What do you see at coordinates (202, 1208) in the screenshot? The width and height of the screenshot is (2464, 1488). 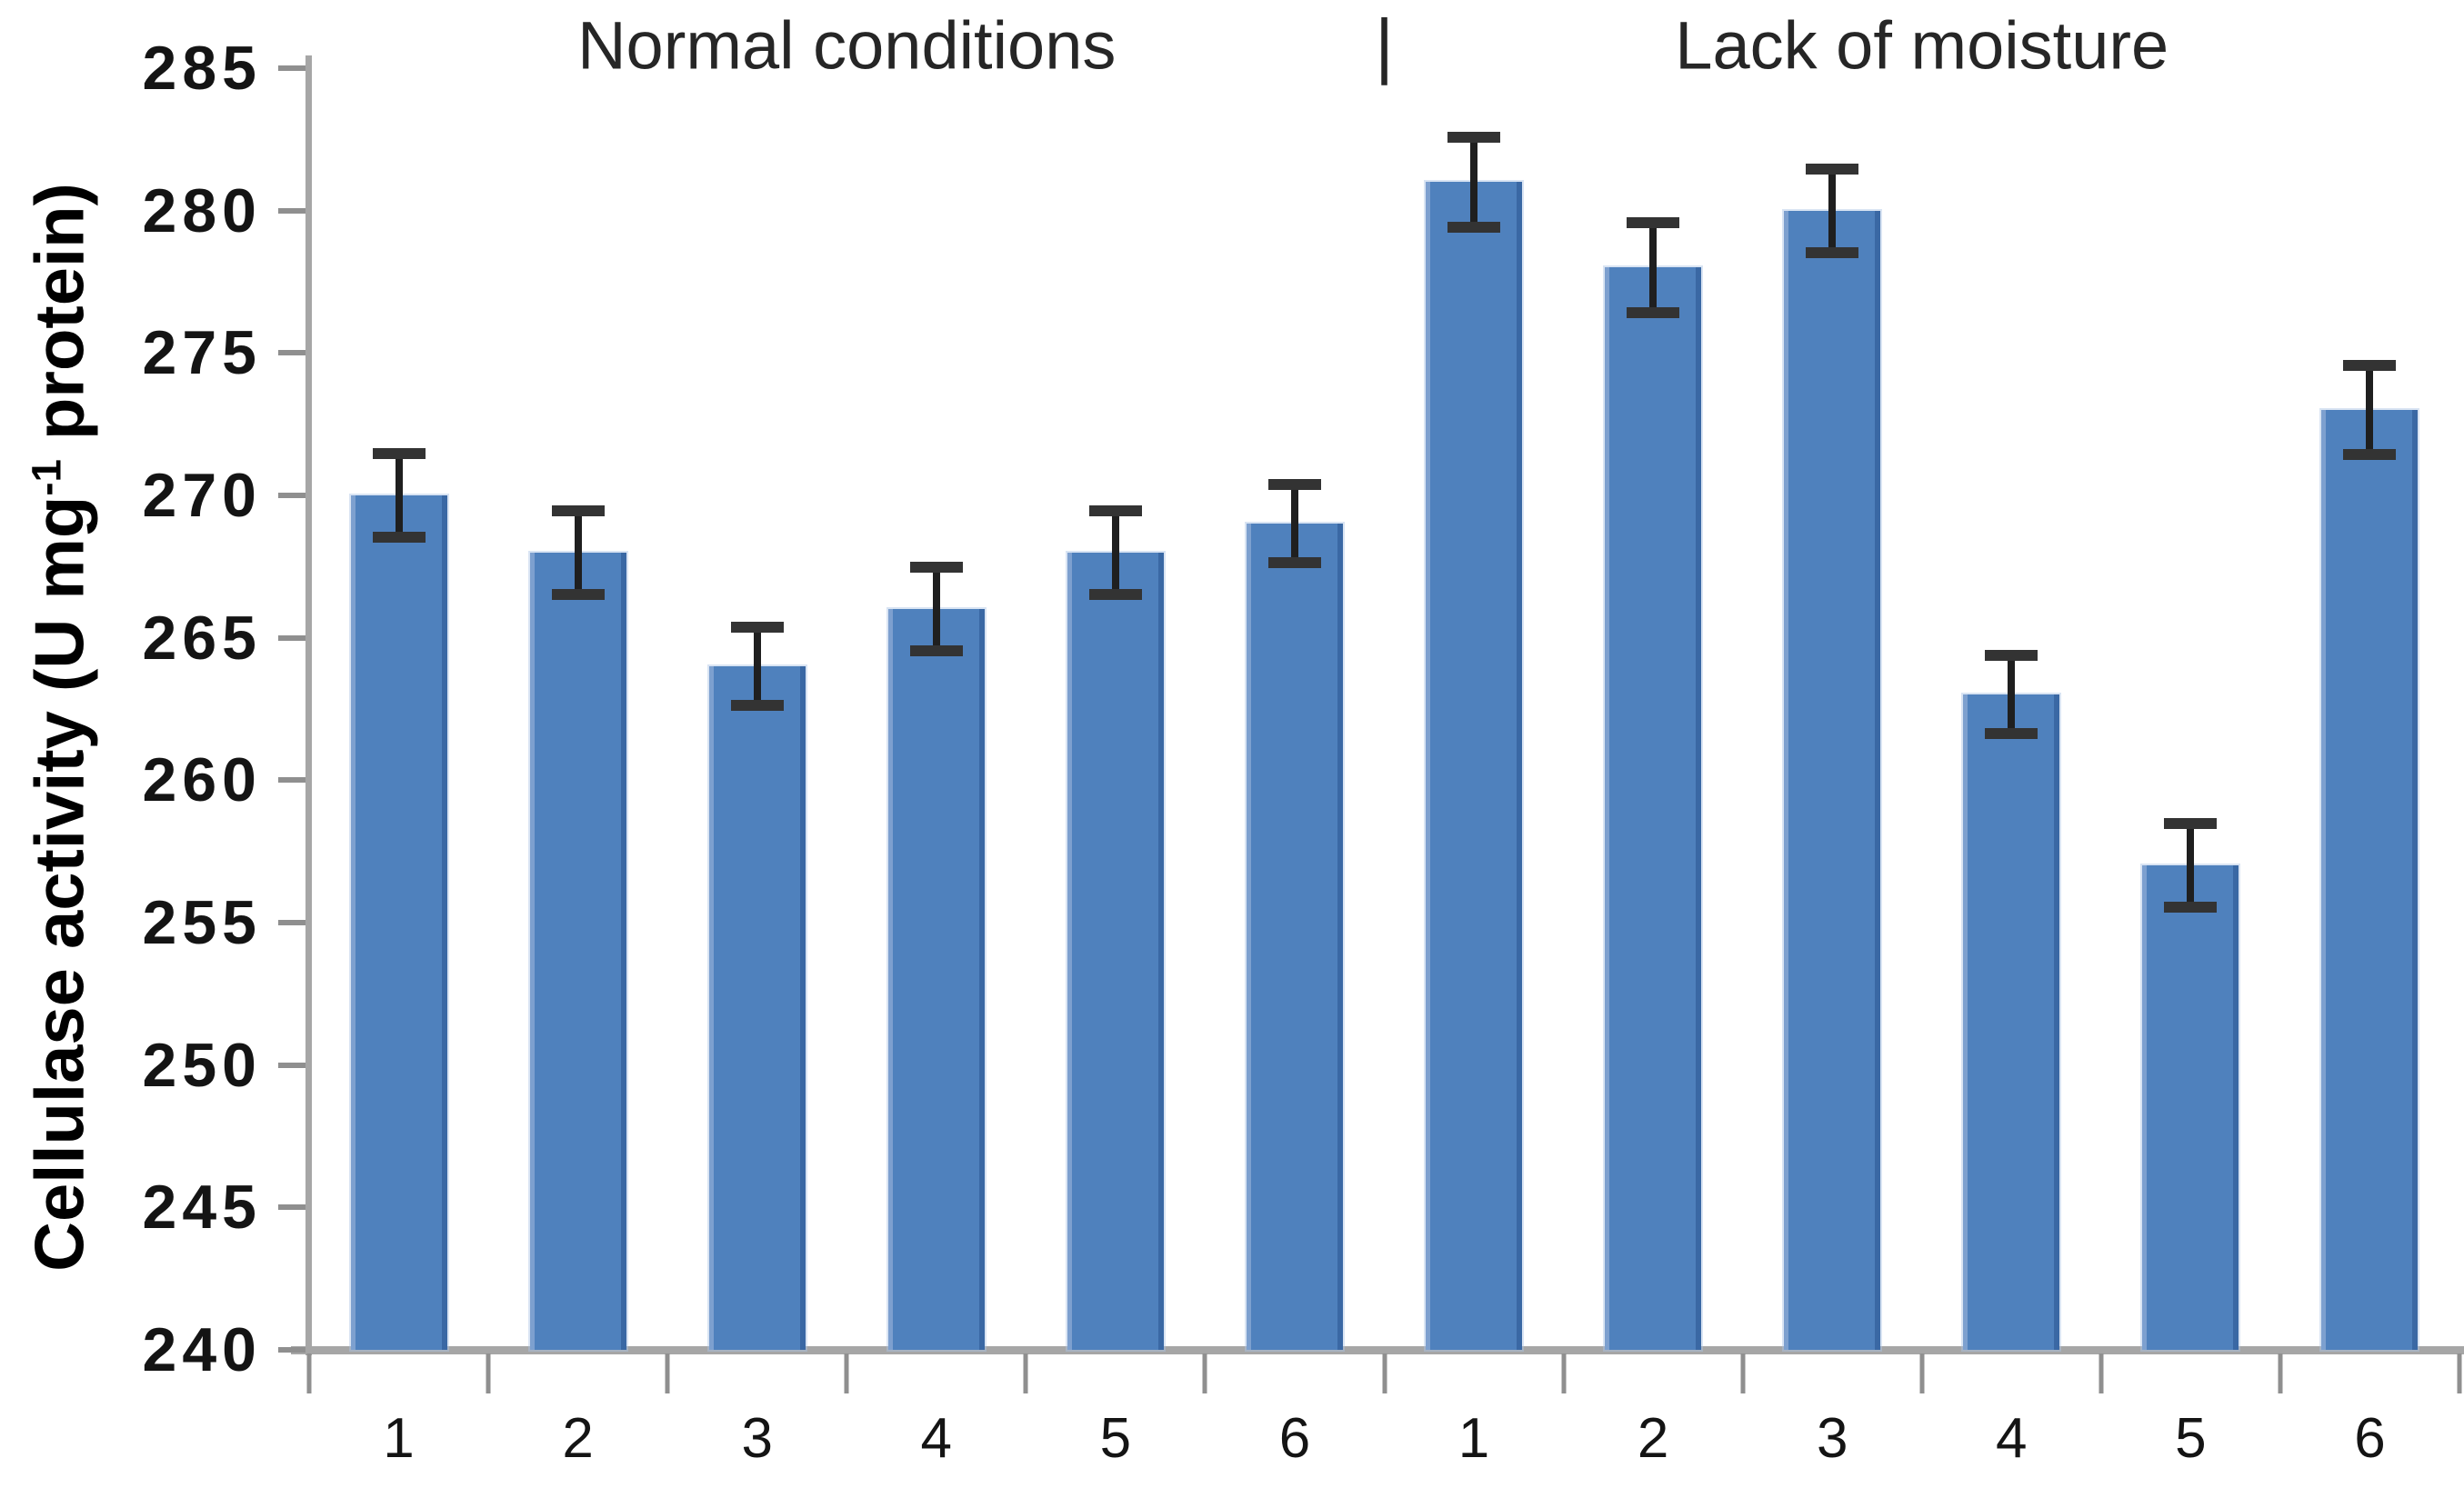 I see `y-axis-tick-label: 245` at bounding box center [202, 1208].